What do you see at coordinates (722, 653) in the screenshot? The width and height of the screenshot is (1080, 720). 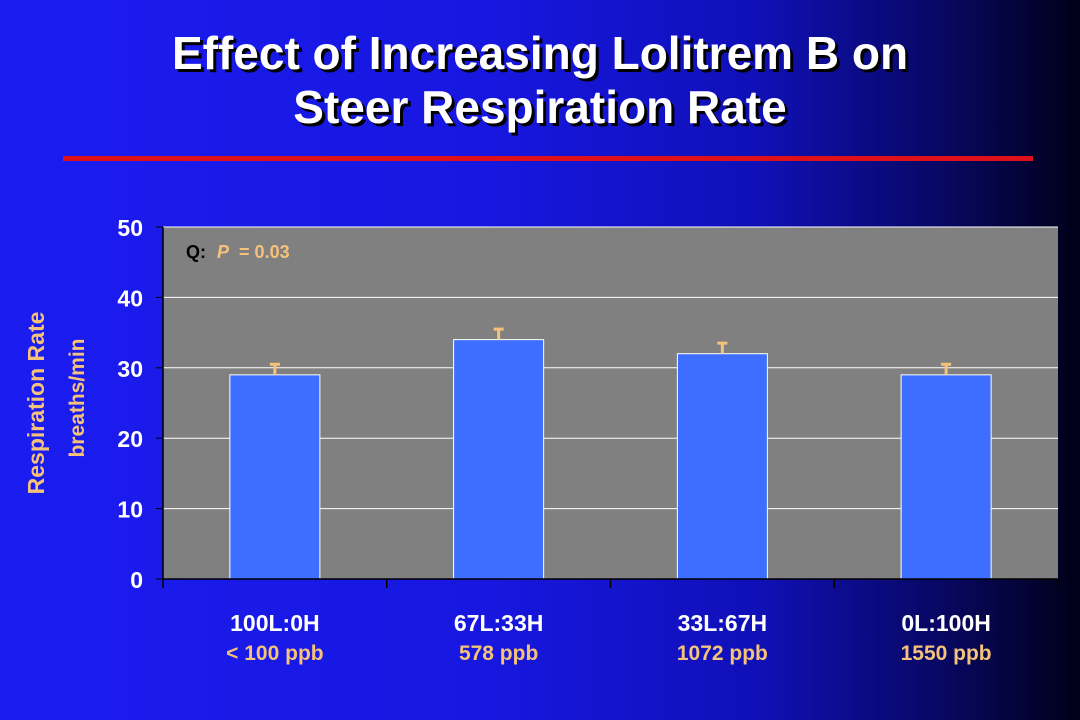 I see `x-category-sublabel: 1072 ppb` at bounding box center [722, 653].